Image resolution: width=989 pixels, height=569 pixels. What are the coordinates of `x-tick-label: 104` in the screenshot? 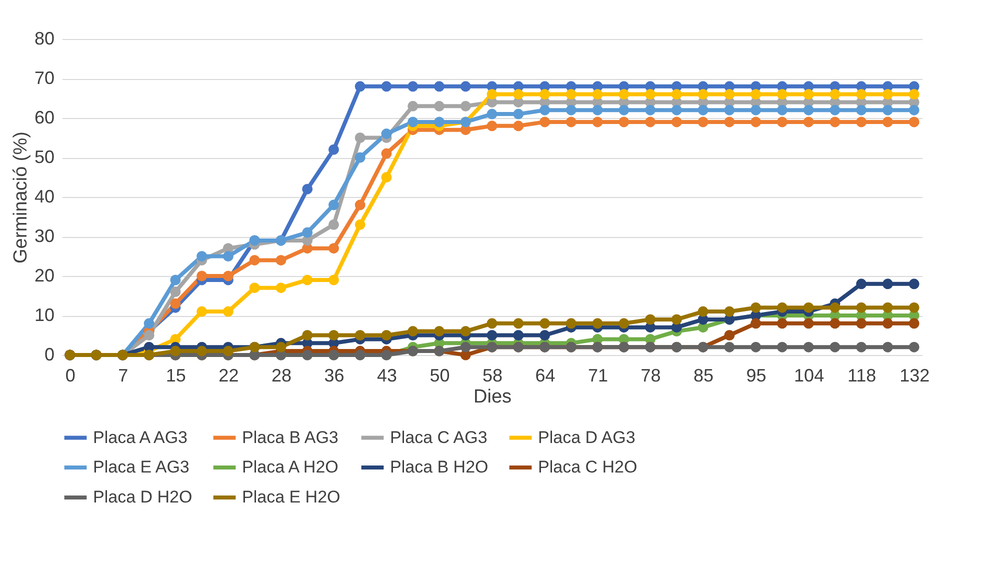 It's located at (809, 376).